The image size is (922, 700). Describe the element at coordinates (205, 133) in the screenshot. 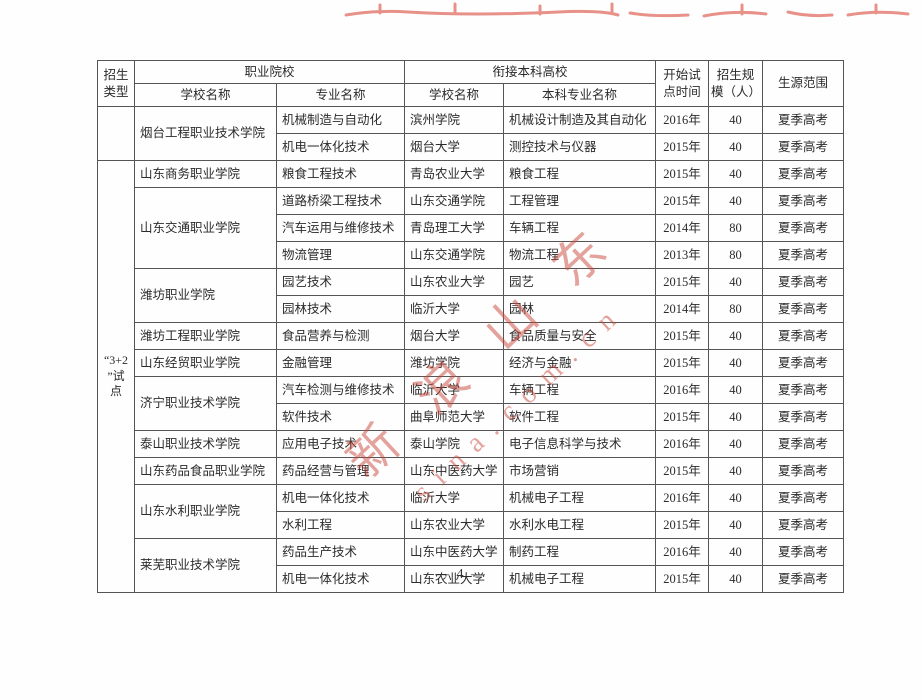

I see `table-cell: 烟台工程职业技术学院` at that location.